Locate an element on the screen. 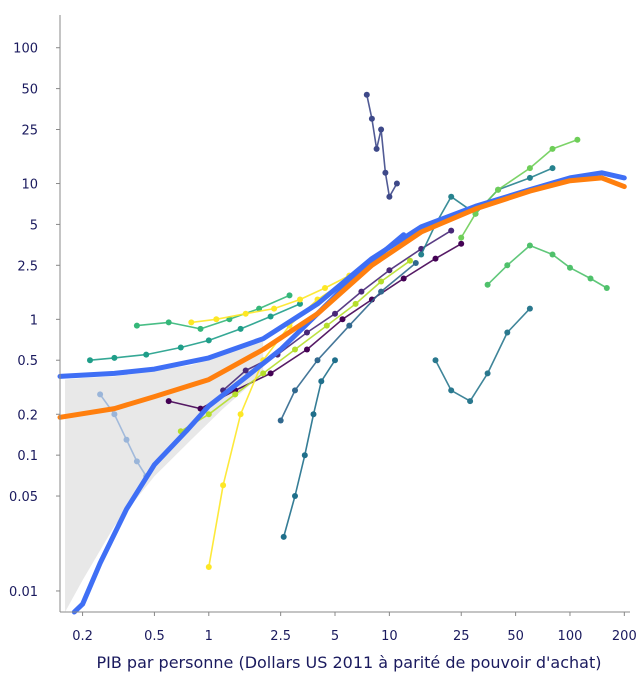 Image resolution: width=641 pixels, height=676 pixels. y-tick-label-9: 25 is located at coordinates (29, 130).